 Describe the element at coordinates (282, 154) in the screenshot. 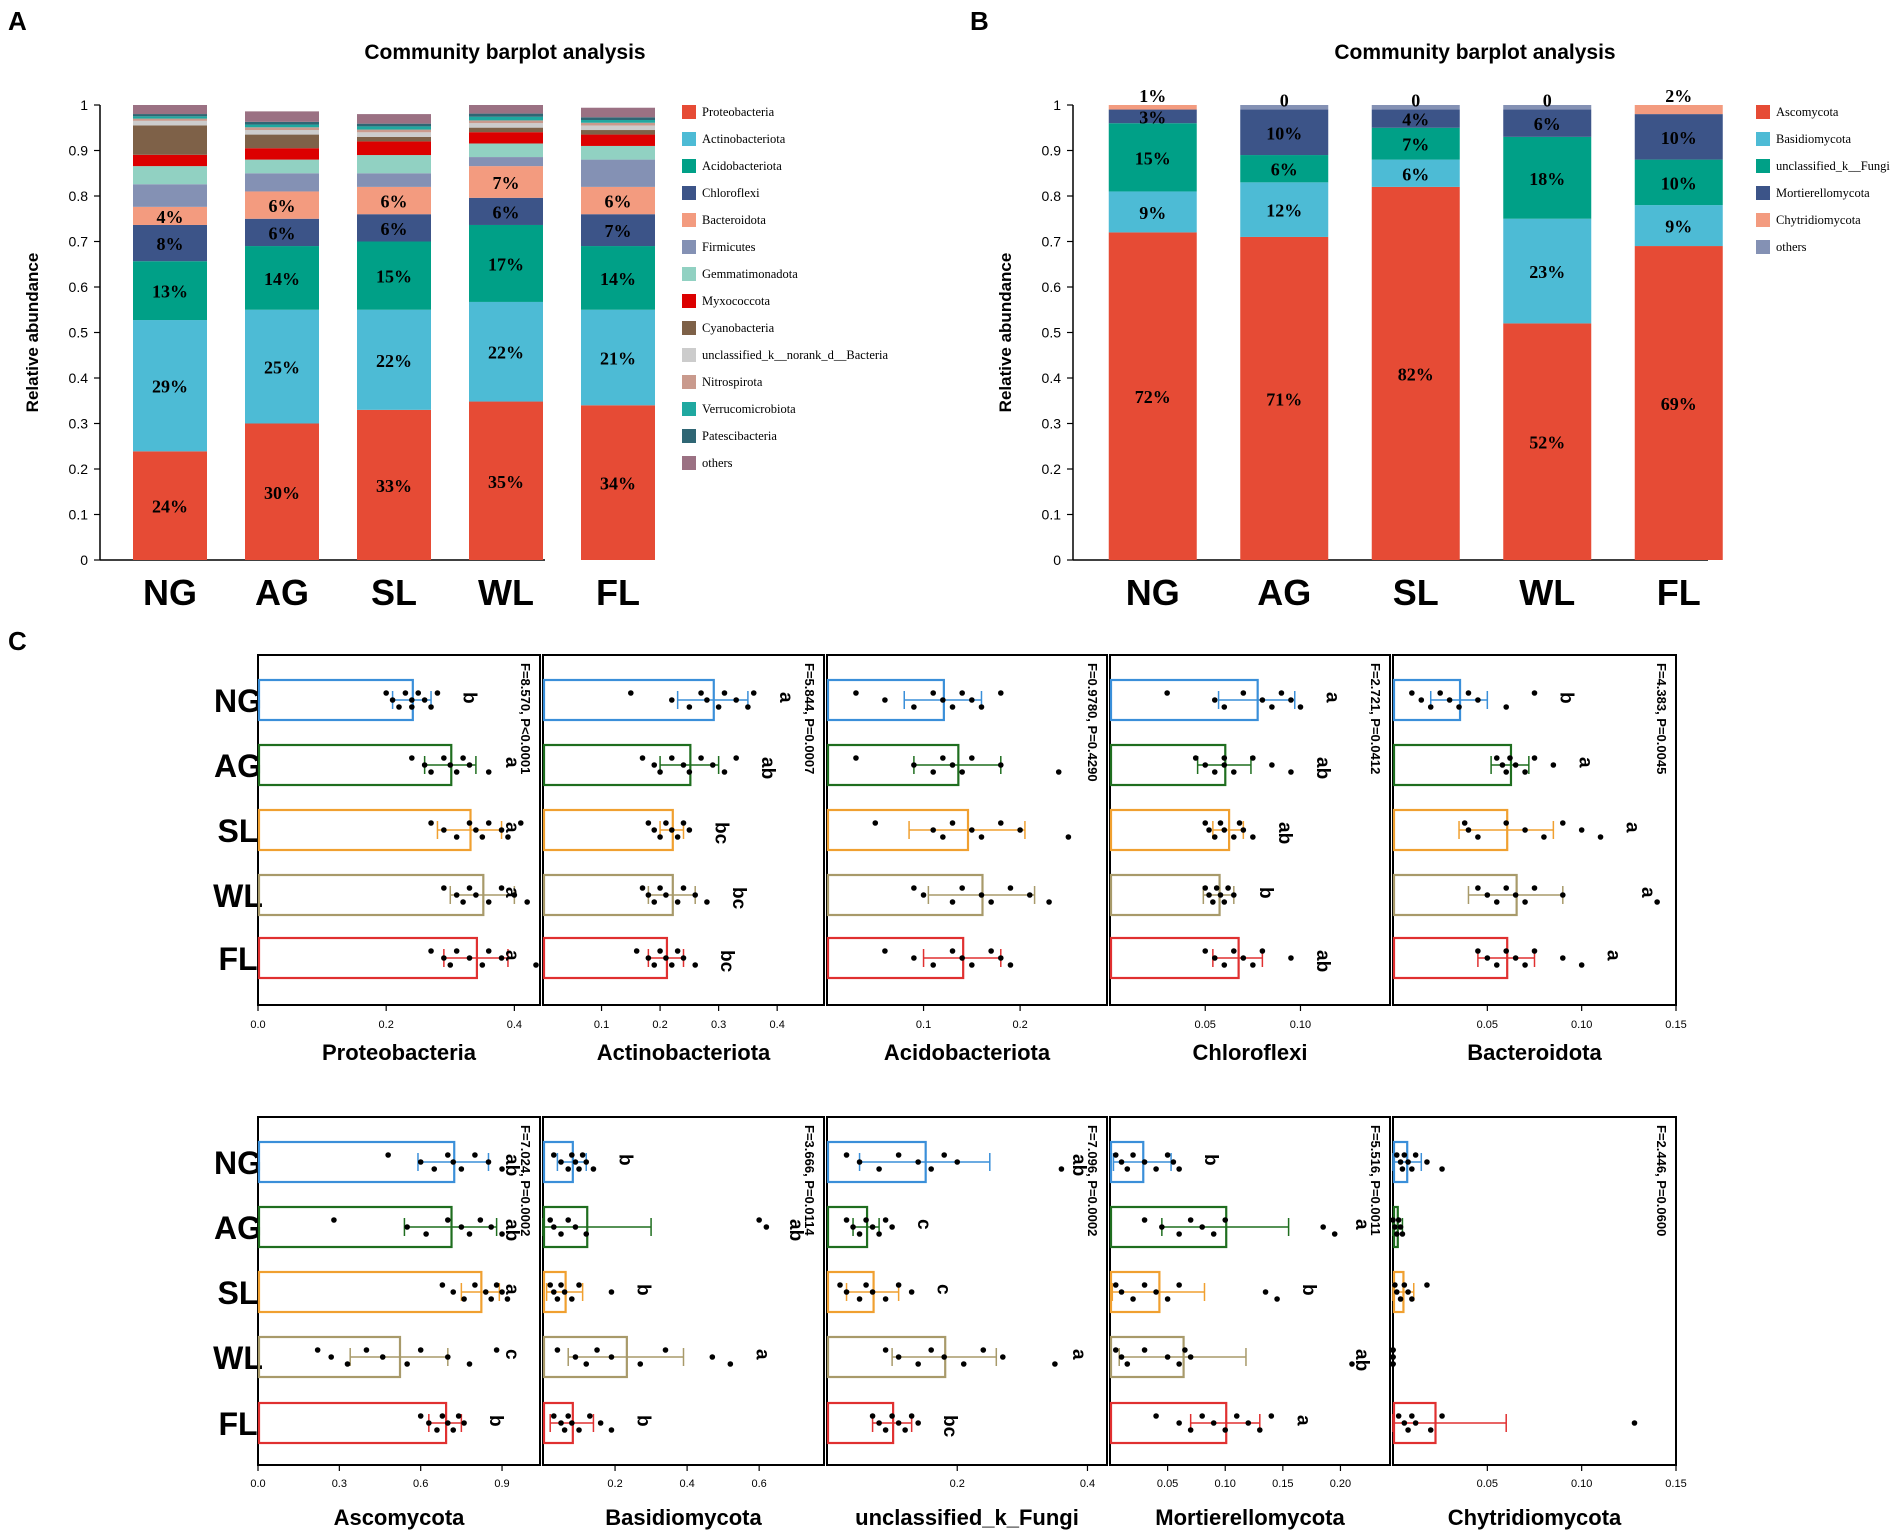

I see `bar-segment-myxococcota-ag` at that location.